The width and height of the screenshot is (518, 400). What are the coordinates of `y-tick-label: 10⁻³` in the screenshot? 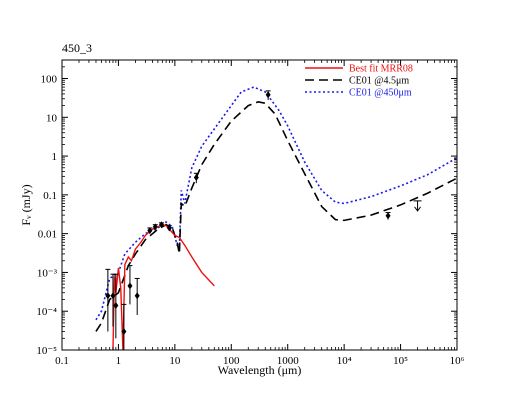 It's located at (47, 273).